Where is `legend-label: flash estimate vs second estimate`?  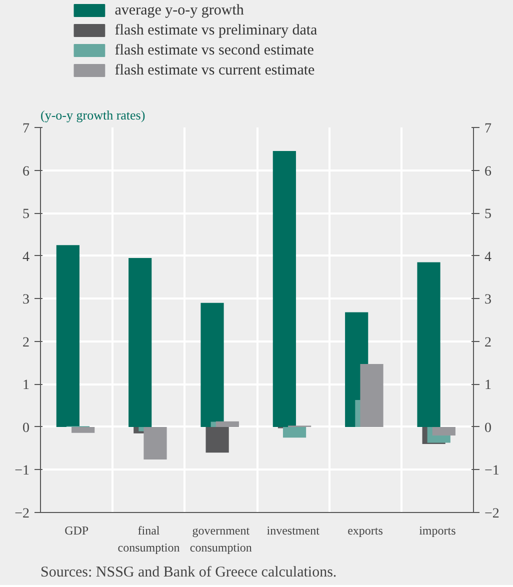 legend-label: flash estimate vs second estimate is located at coordinates (214, 50).